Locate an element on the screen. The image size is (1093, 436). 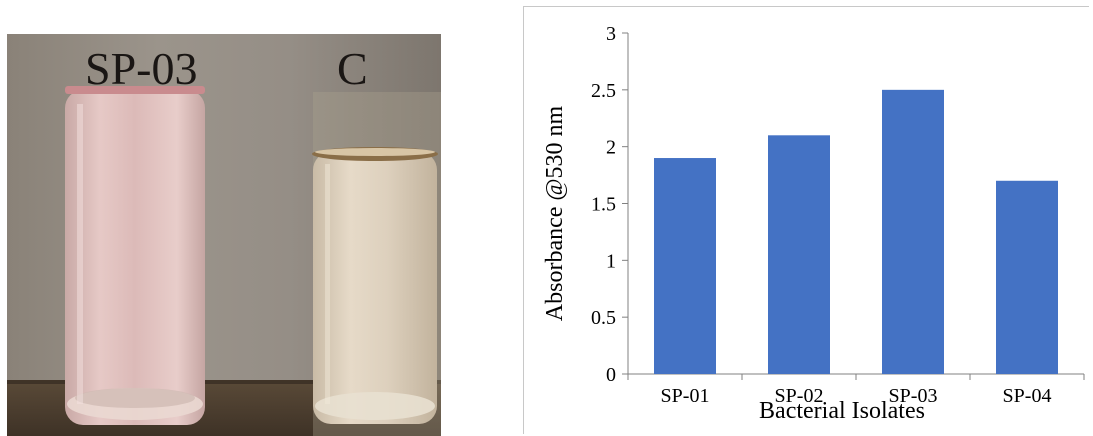
tube-sample is located at coordinates (135, 255).